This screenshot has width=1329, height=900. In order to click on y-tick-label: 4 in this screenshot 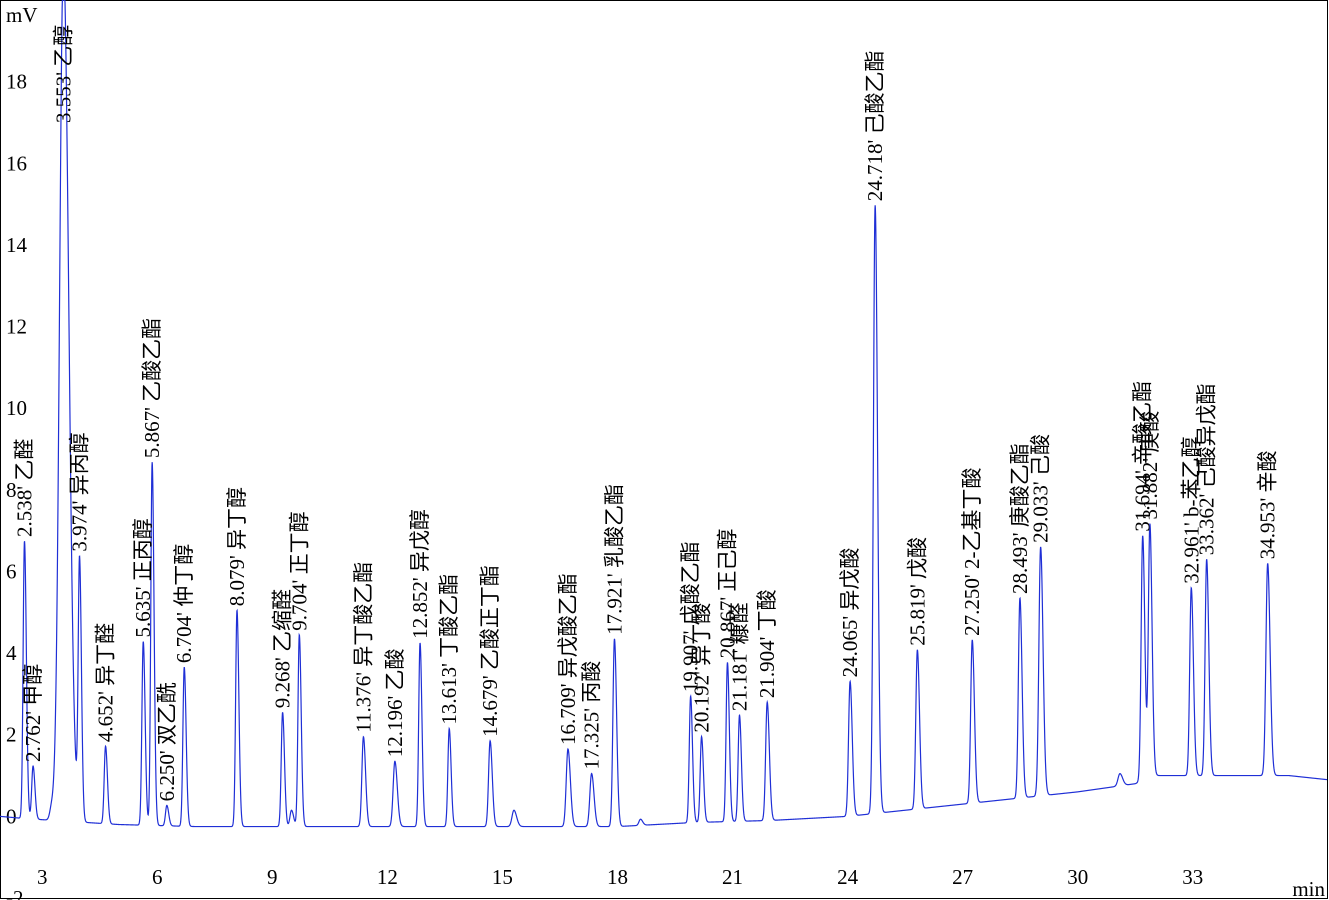, I will do `click(11, 653)`.